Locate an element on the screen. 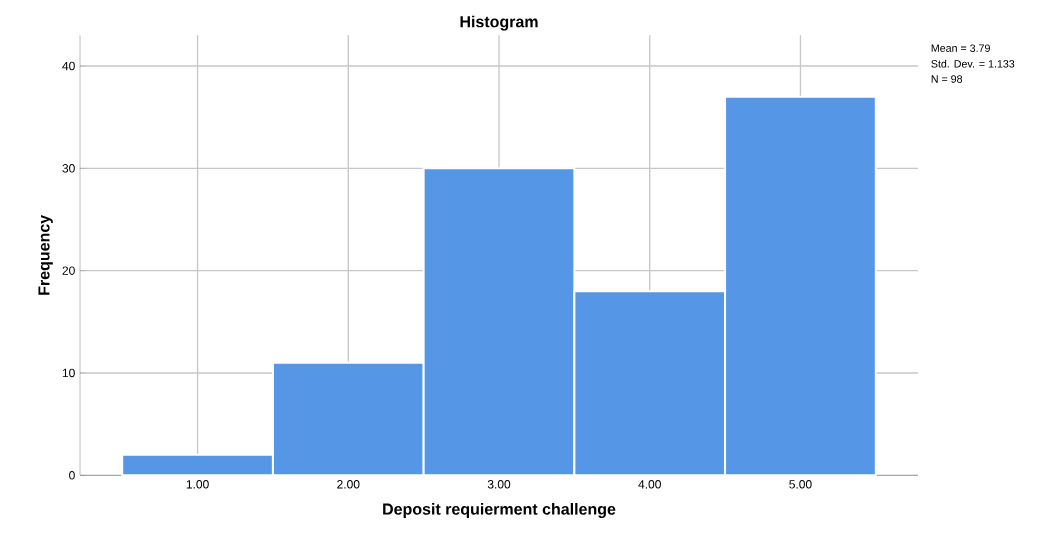 The width and height of the screenshot is (1060, 538). y-tick-label: 20 is located at coordinates (68, 270).